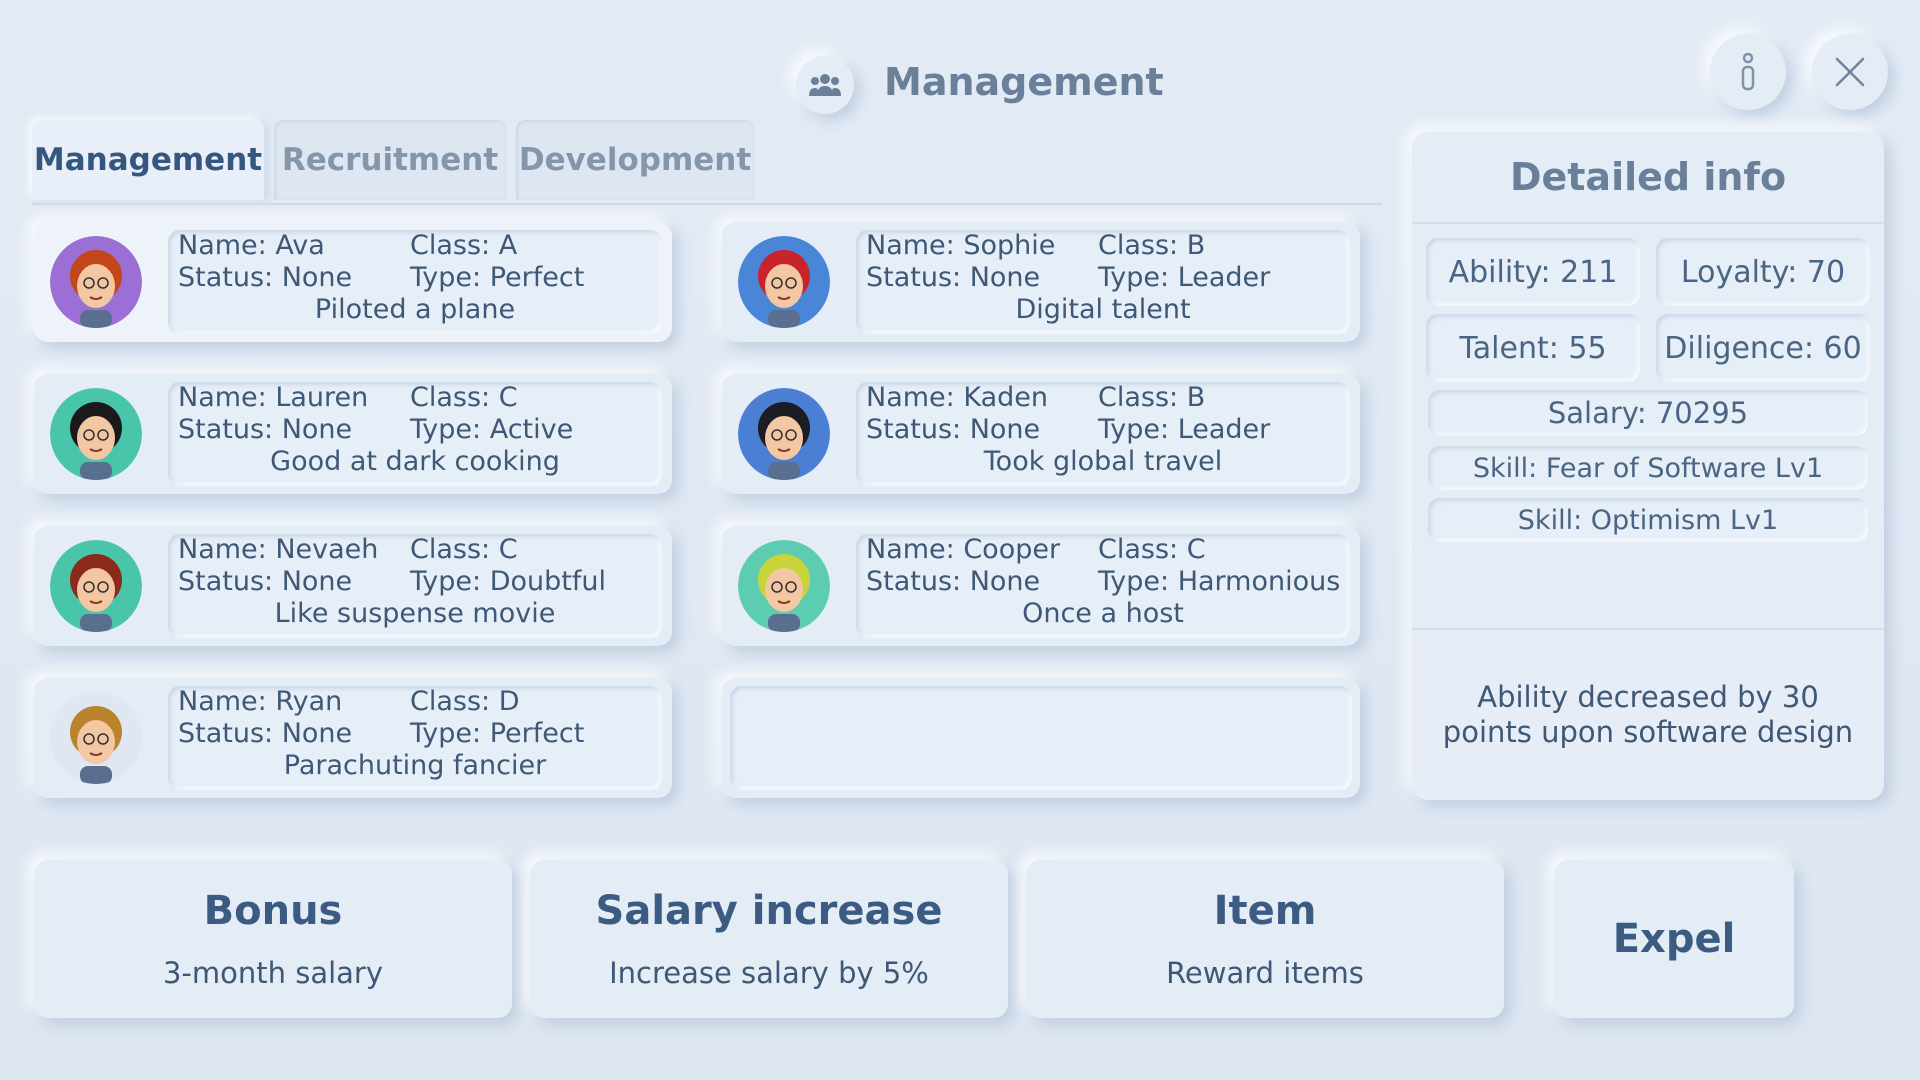  What do you see at coordinates (1763, 272) in the screenshot?
I see `loyalty-stat: Loyalty: 70` at bounding box center [1763, 272].